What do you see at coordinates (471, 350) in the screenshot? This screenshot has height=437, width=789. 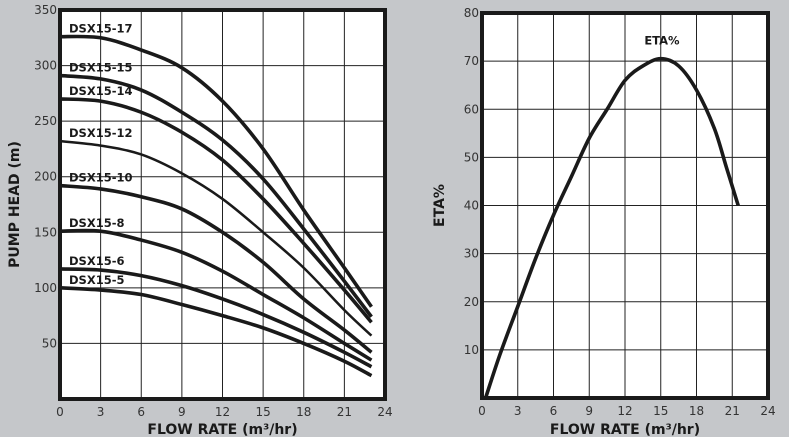 I see `y-tick-label: 10` at bounding box center [471, 350].